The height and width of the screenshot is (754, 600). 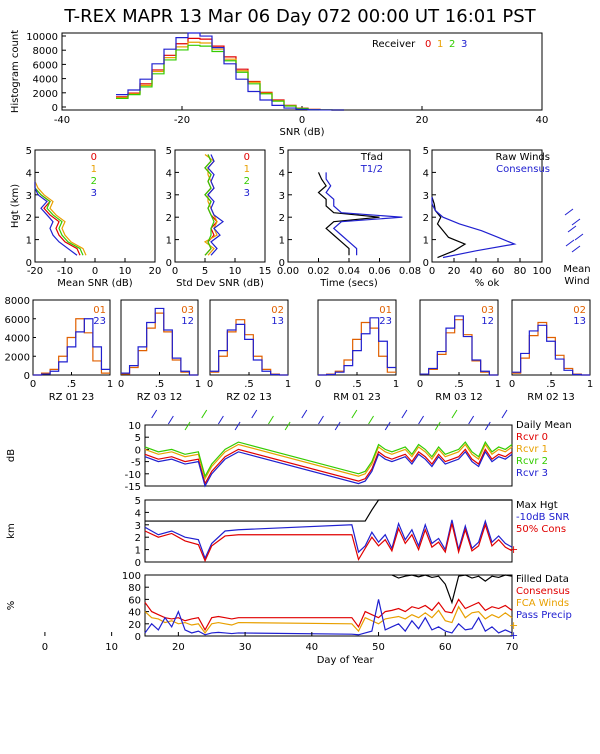 I want to click on y-tick-label: 100, so click(x=131, y=576).